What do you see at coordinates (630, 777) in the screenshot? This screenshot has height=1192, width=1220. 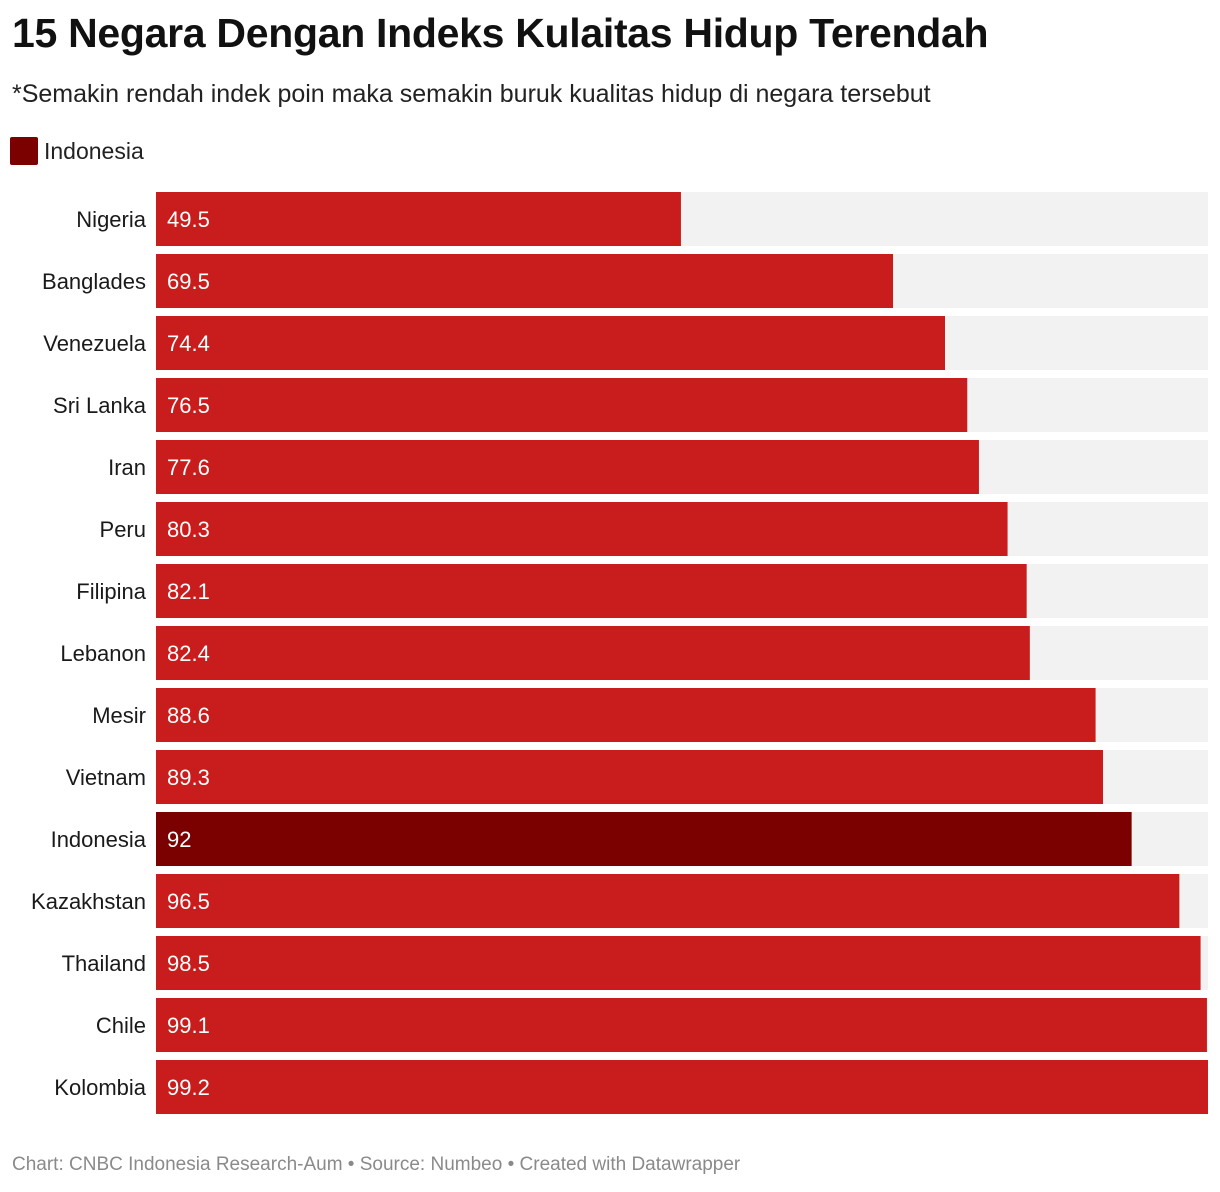 I see `bar-vietnam` at bounding box center [630, 777].